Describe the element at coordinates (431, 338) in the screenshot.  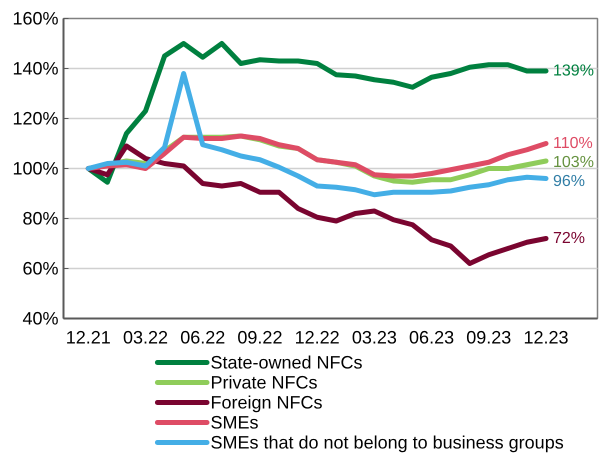
I see `x-tick-label: 06.23` at that location.